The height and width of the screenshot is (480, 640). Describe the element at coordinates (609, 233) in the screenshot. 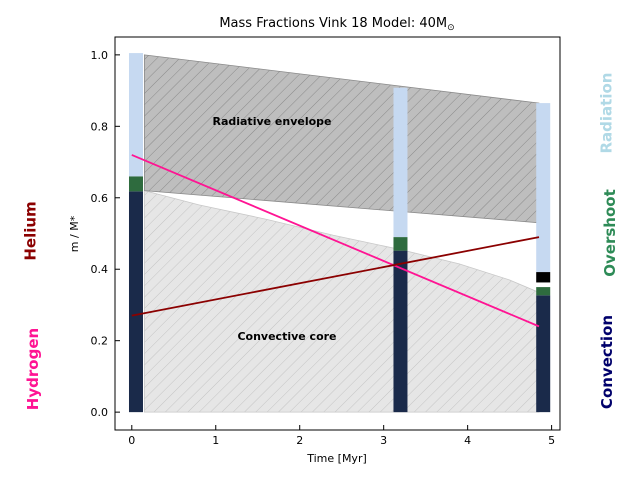

I see `overshoot-side-label: Overshoot` at that location.